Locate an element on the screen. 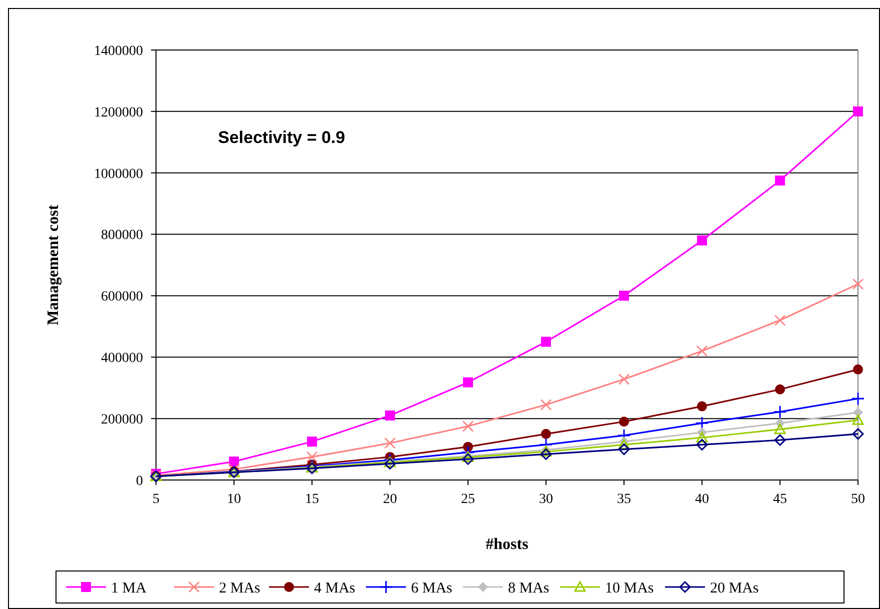 The height and width of the screenshot is (609, 880). x-tick-label: 50 is located at coordinates (858, 499).